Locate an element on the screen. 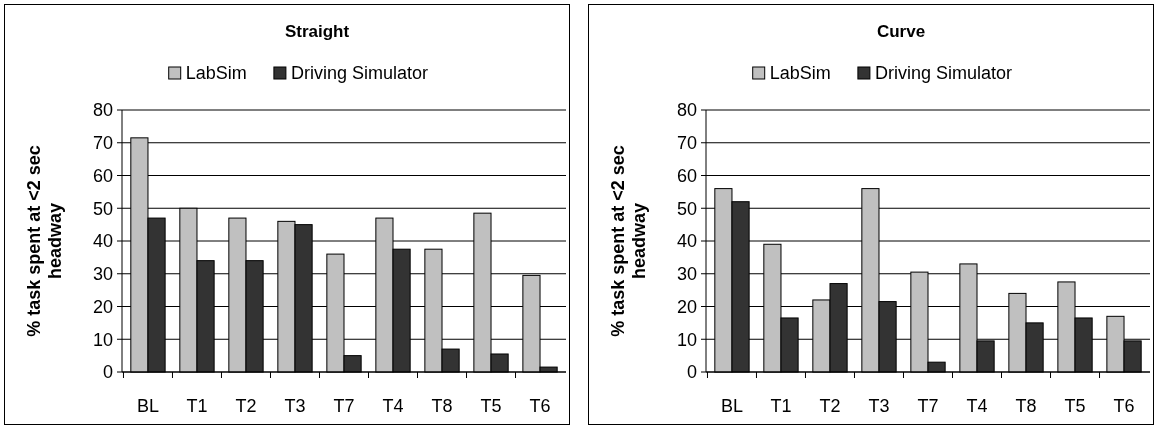 The image size is (1172, 430). chart-title: Curve is located at coordinates (901, 31).